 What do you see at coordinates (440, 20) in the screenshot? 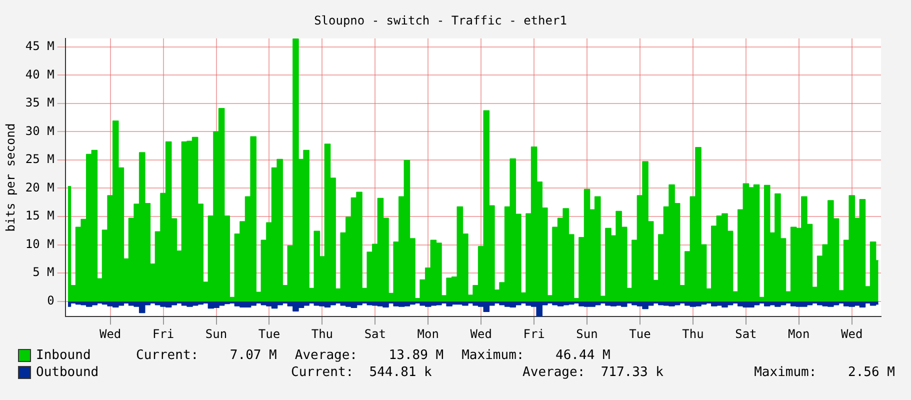
I see `chart-title: Sloupno - switch - Traffic - ether1` at bounding box center [440, 20].